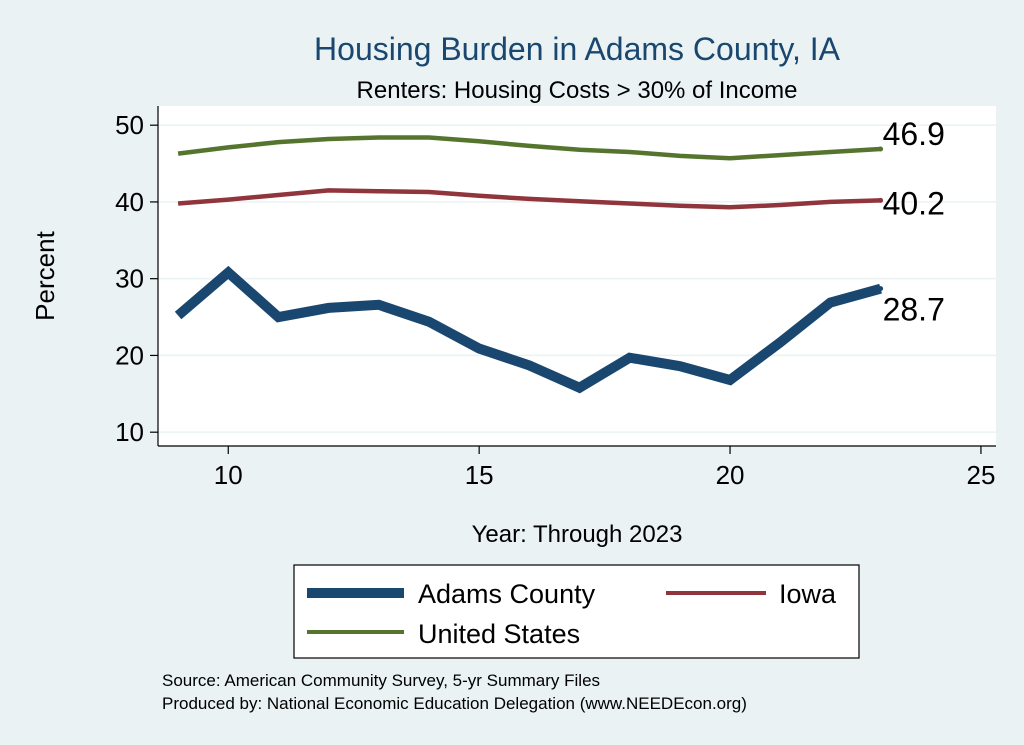 This screenshot has height=745, width=1024. I want to click on end-label-adams-county: 28.7, so click(914, 310).